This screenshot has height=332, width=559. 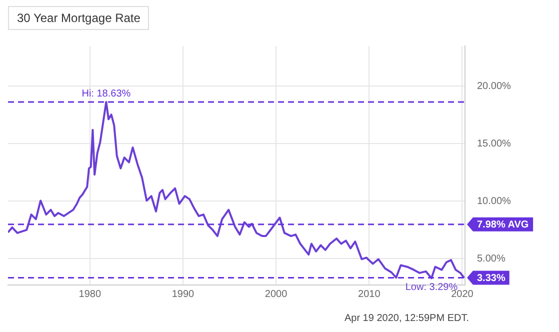 I want to click on y-tick-label: 15.00%, so click(x=494, y=144).